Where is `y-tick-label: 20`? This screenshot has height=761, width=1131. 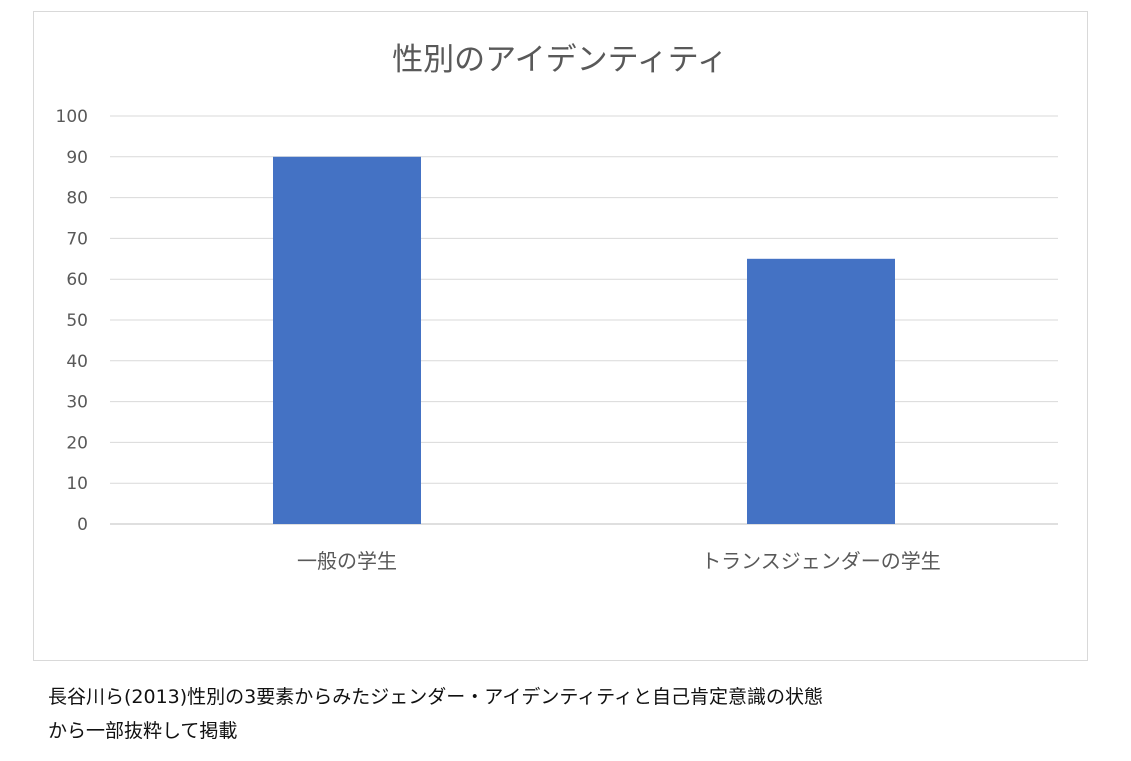
y-tick-label: 20 is located at coordinates (77, 443).